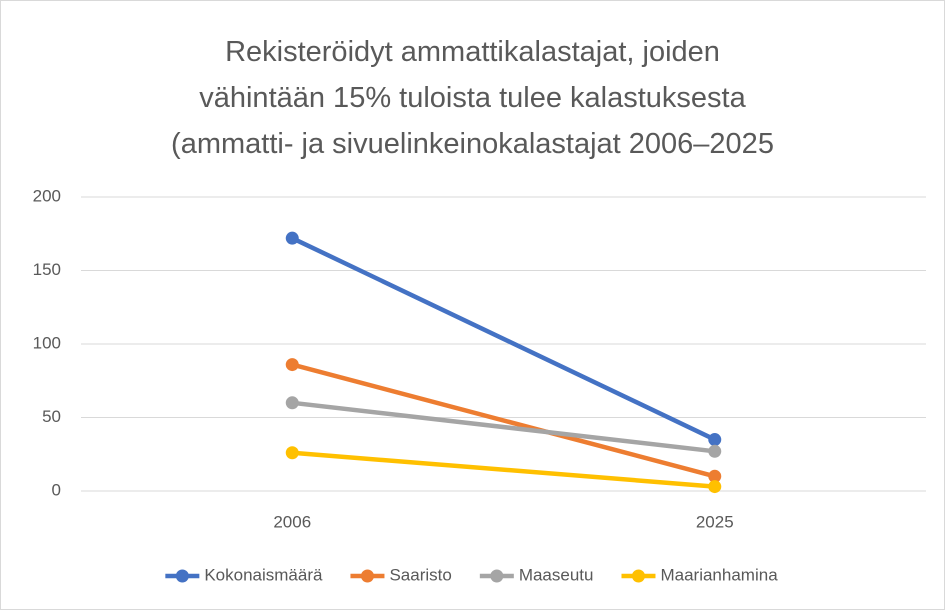 The height and width of the screenshot is (610, 945). What do you see at coordinates (420, 574) in the screenshot?
I see `legend-label: Saaristo` at bounding box center [420, 574].